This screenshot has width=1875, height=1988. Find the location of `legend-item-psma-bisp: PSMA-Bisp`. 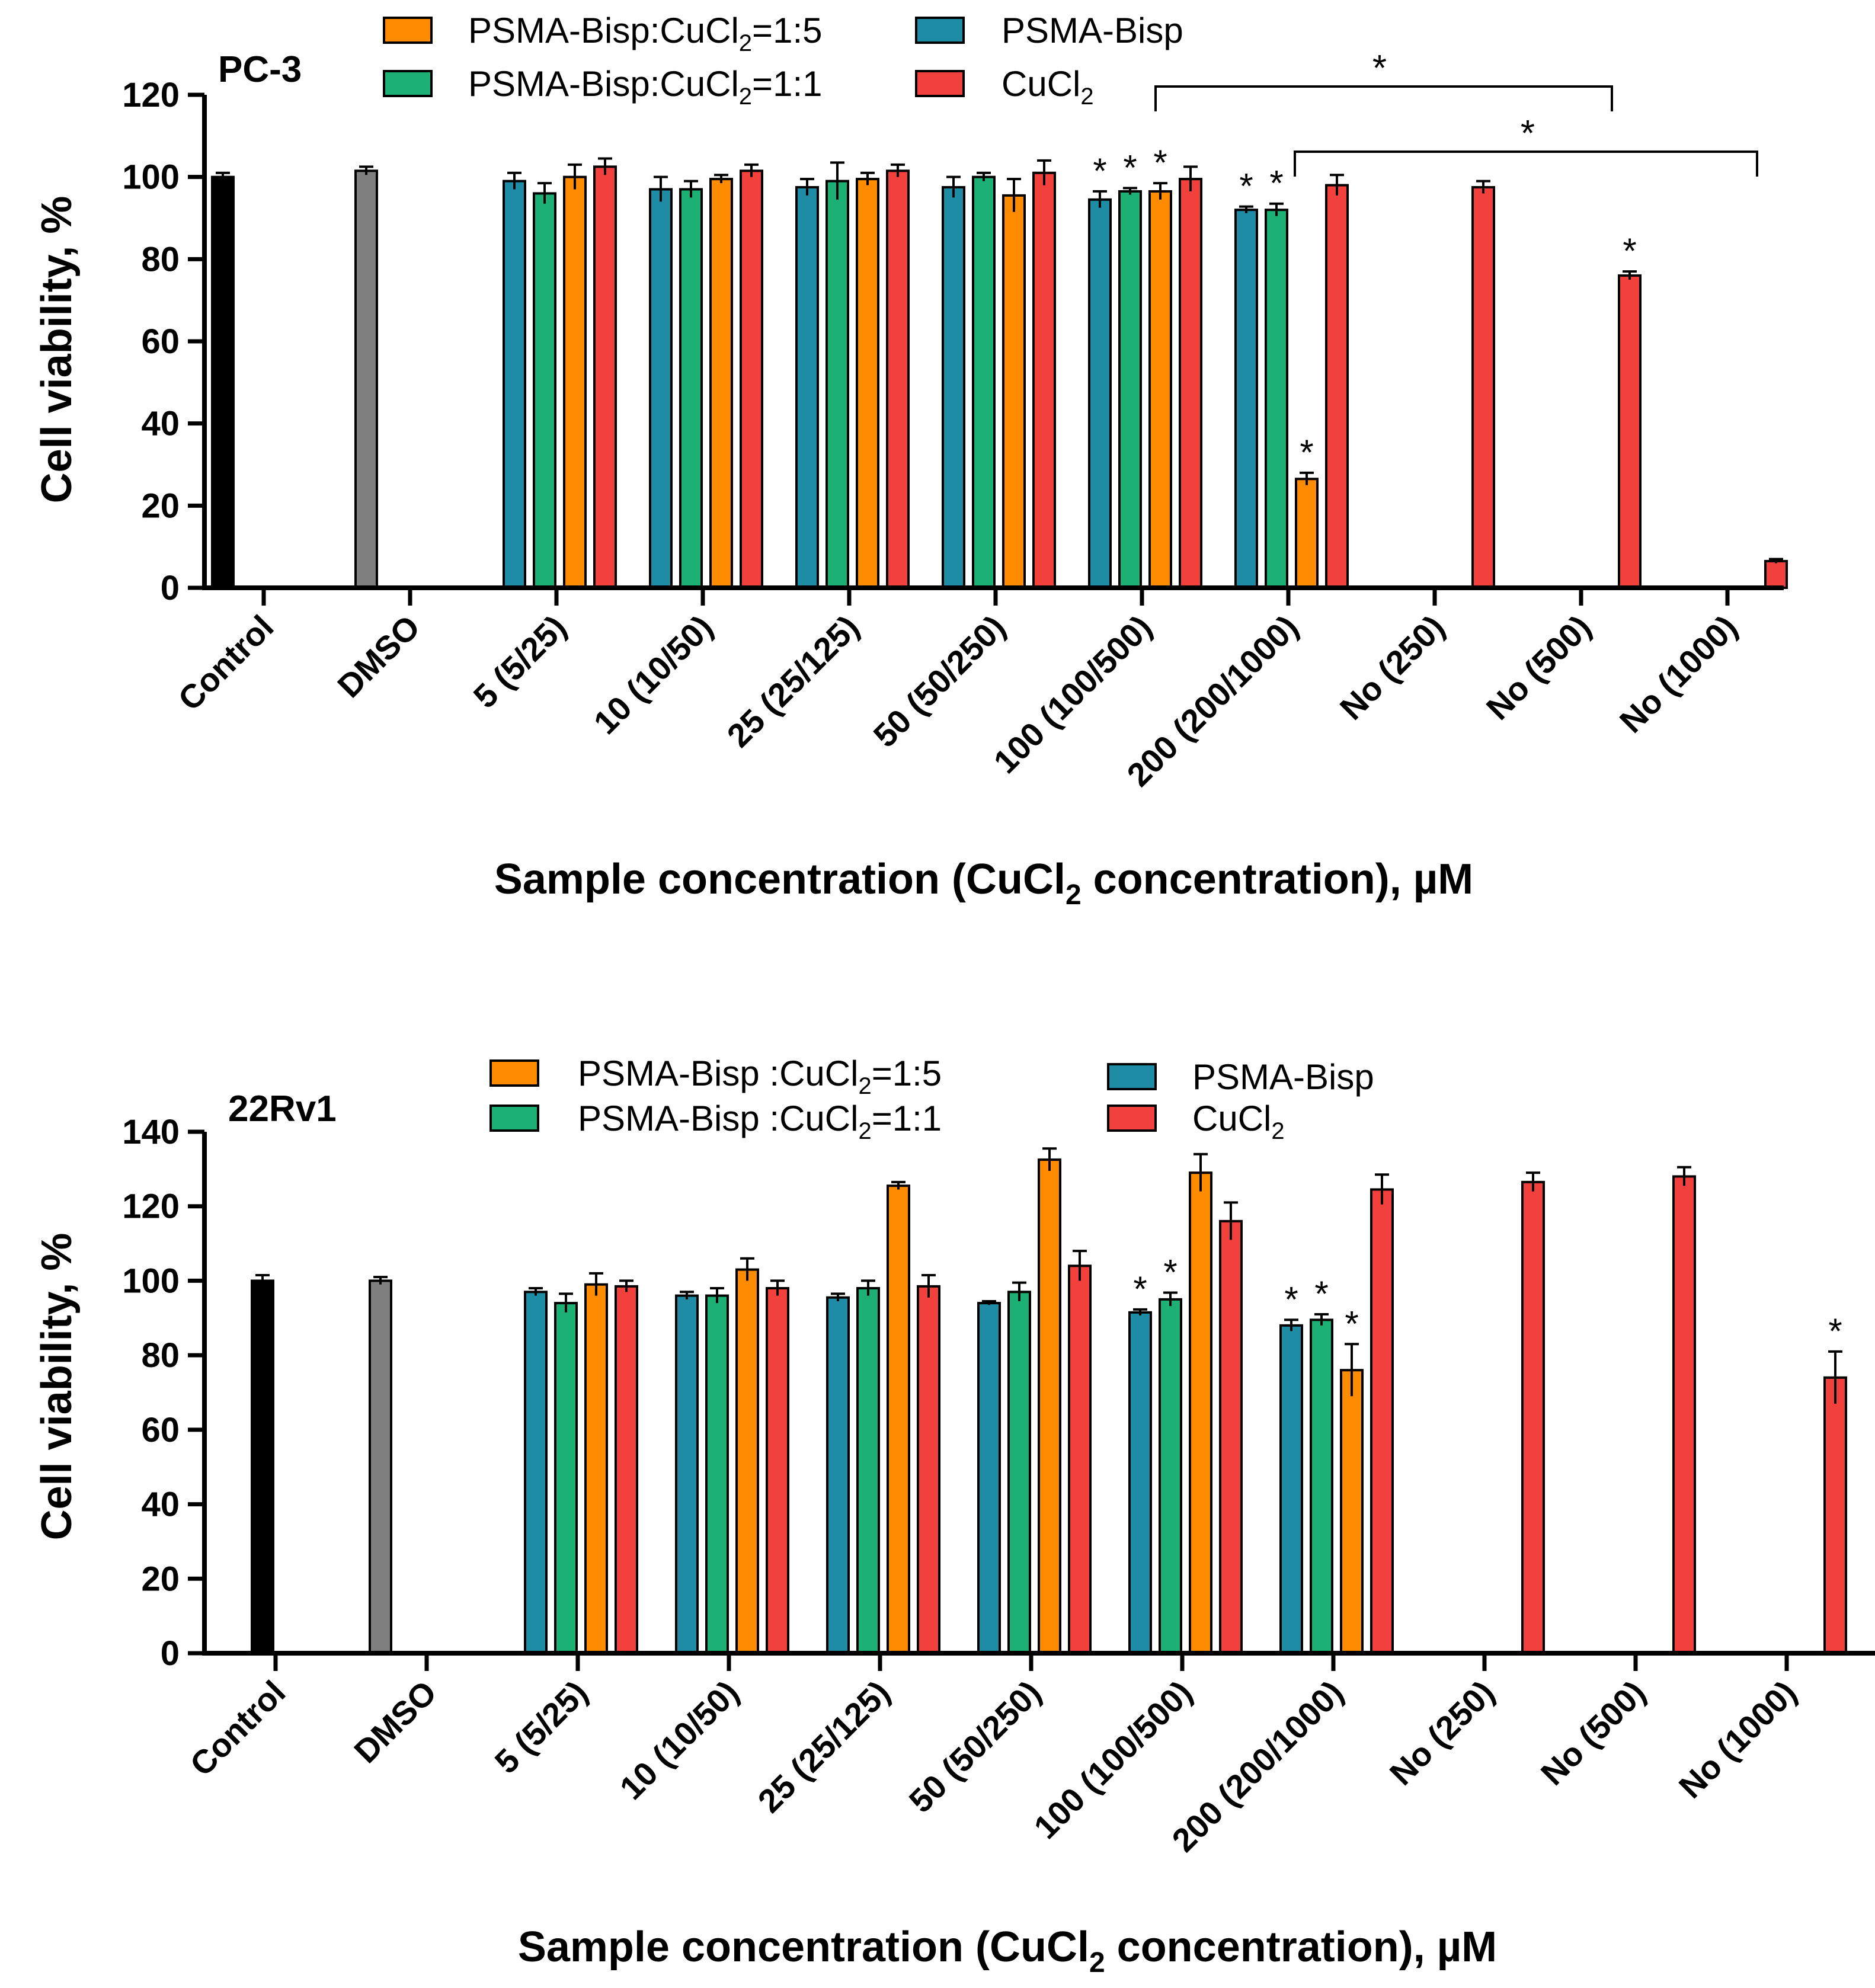

legend-item-psma-bisp: PSMA-Bisp is located at coordinates (1049, 30).